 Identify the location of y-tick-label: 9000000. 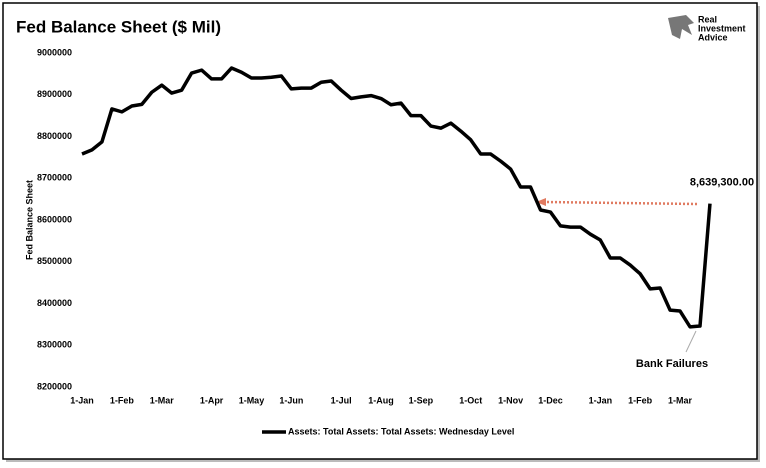
(54, 52).